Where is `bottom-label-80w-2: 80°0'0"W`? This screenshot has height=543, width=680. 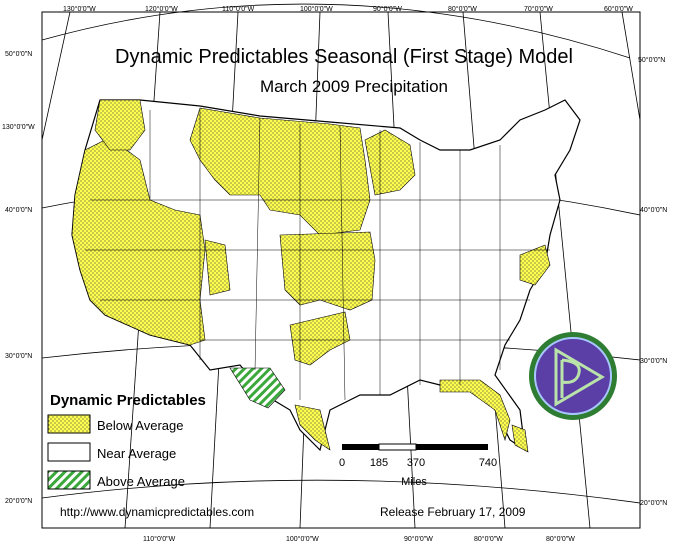
bottom-label-80w-2: 80°0'0"W is located at coordinates (560, 539).